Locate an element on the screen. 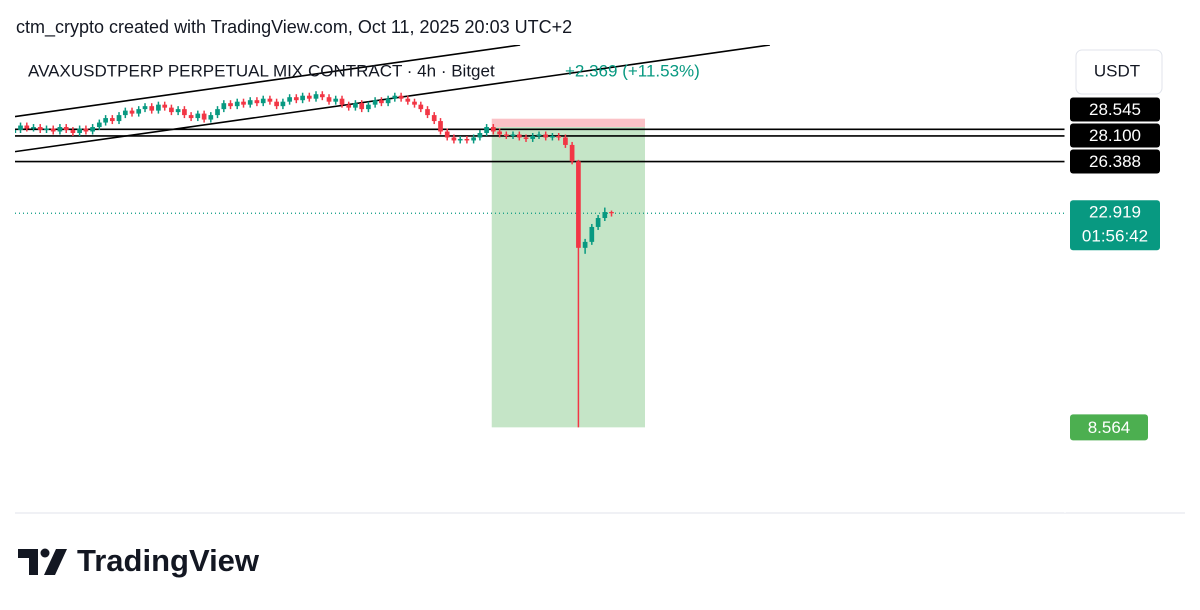 This screenshot has height=610, width=1200. target-label-box is located at coordinates (1109, 427).